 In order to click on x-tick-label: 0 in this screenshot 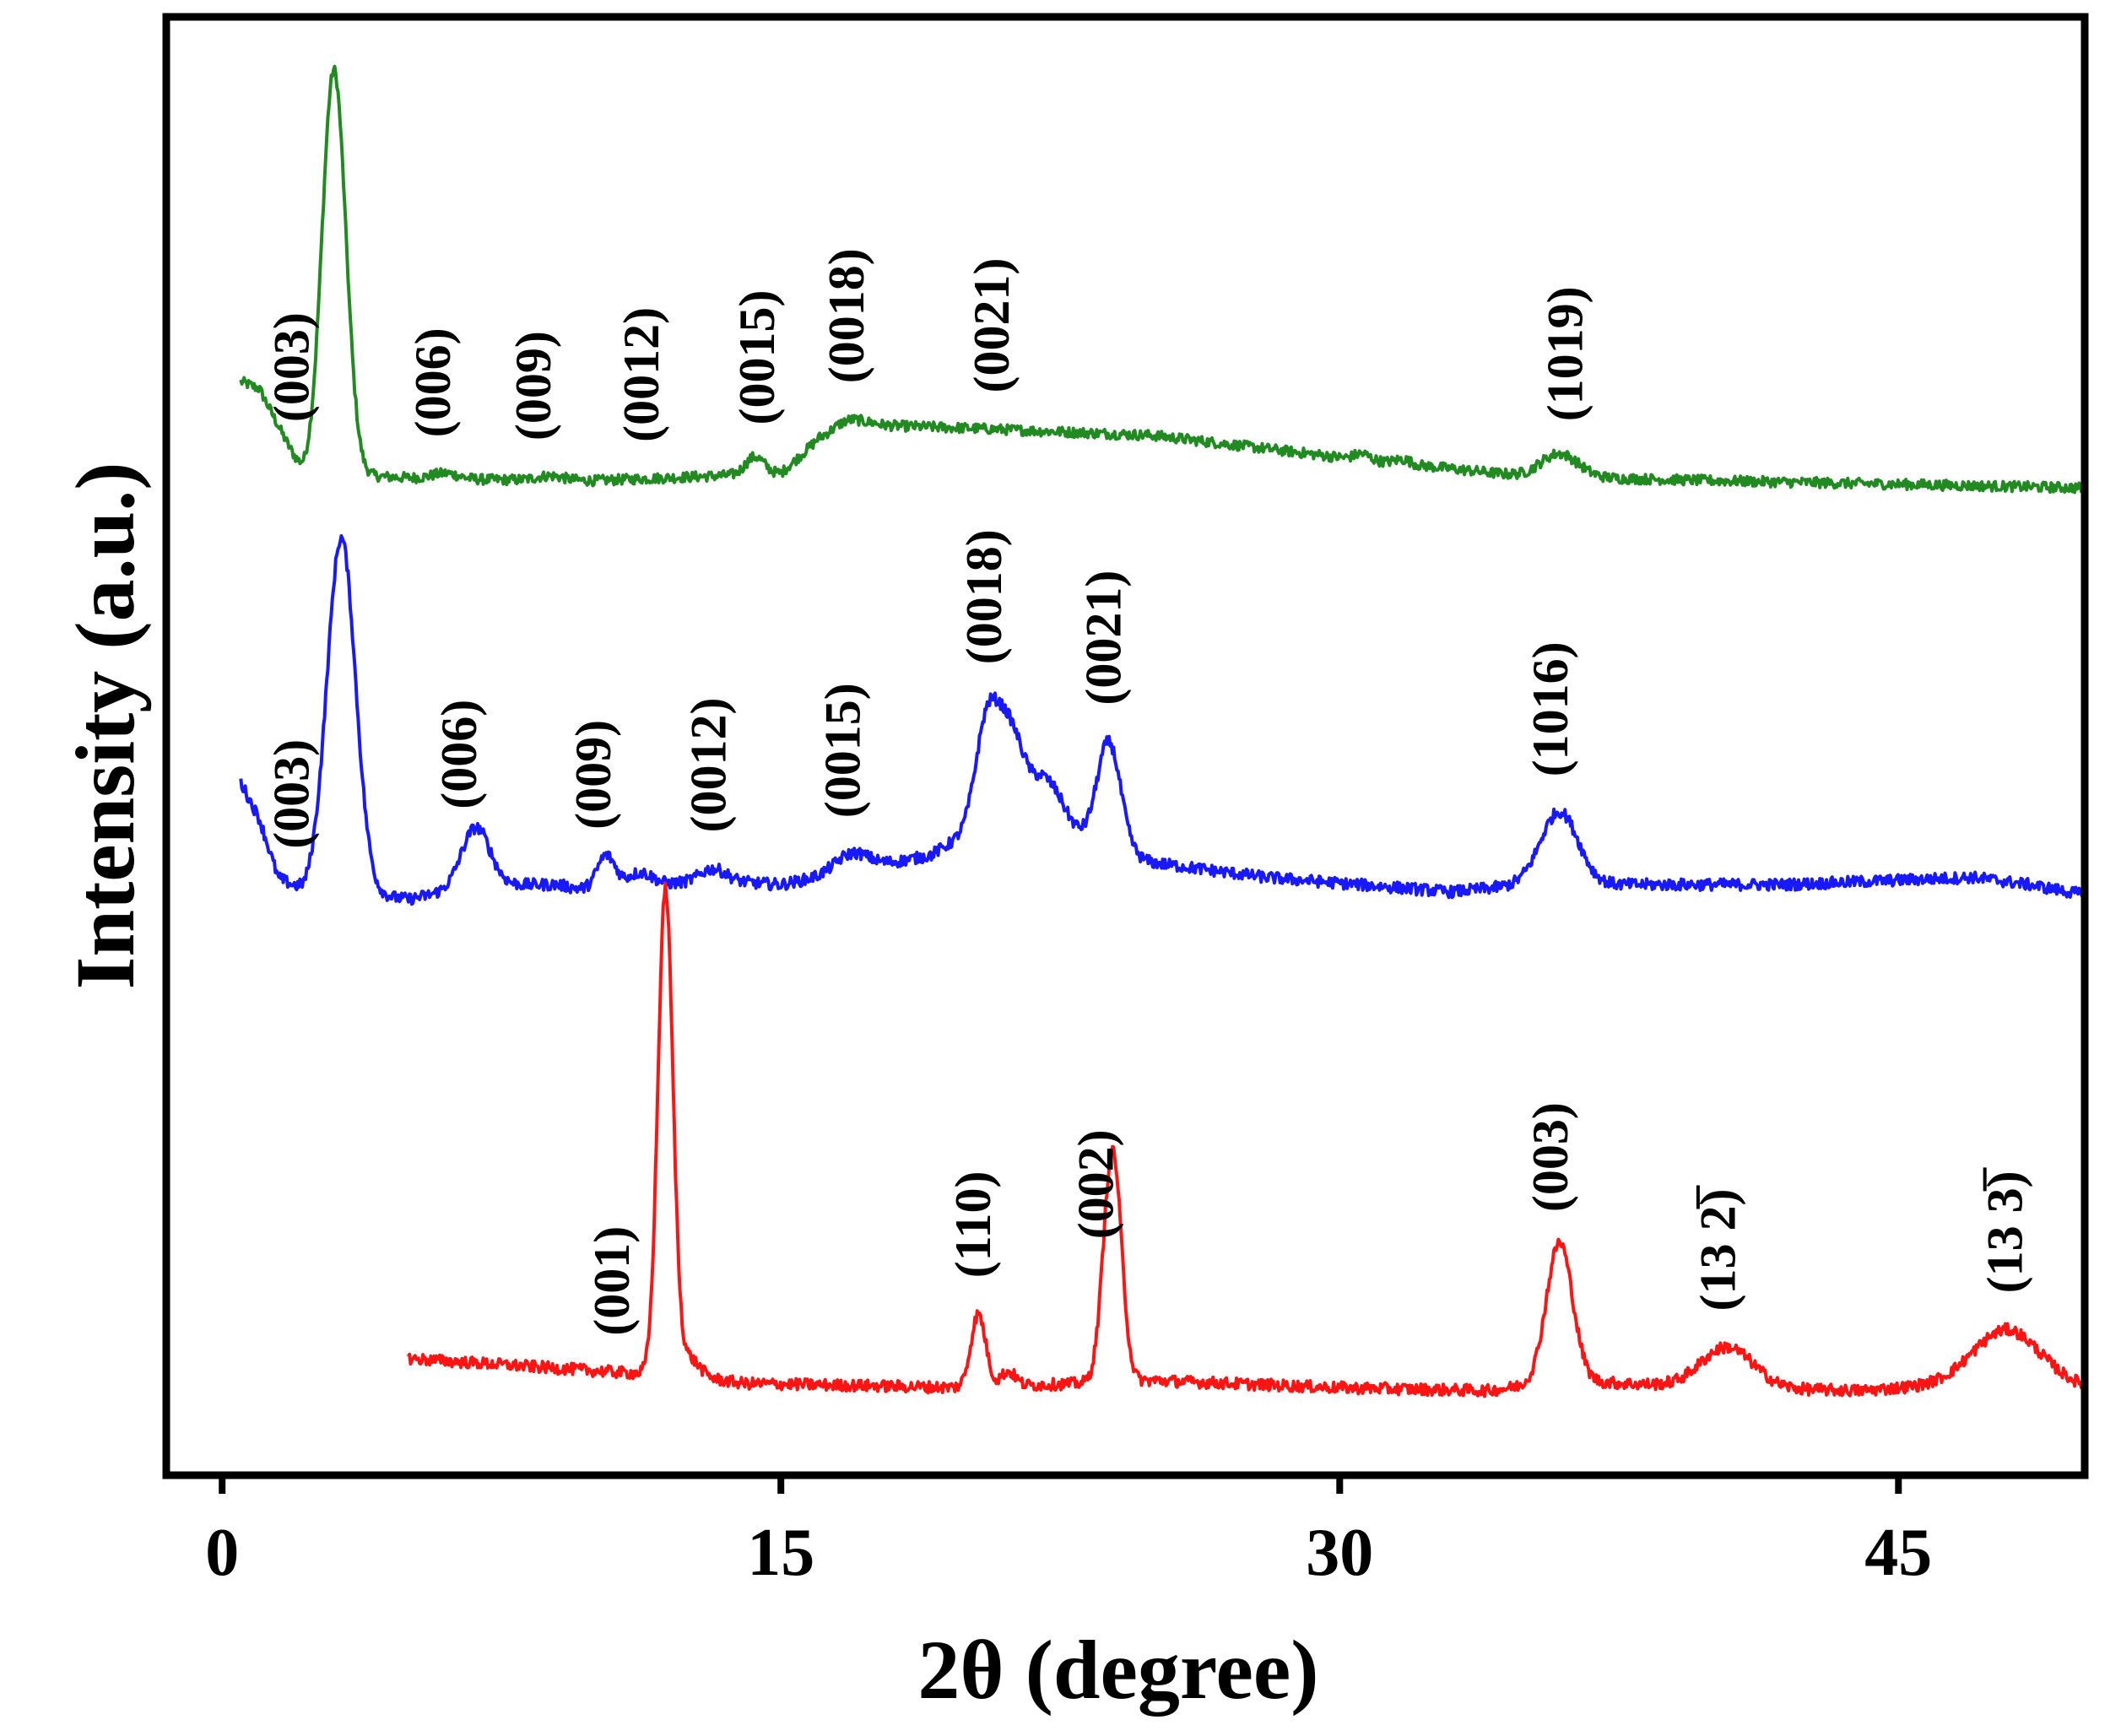, I will do `click(222, 1553)`.